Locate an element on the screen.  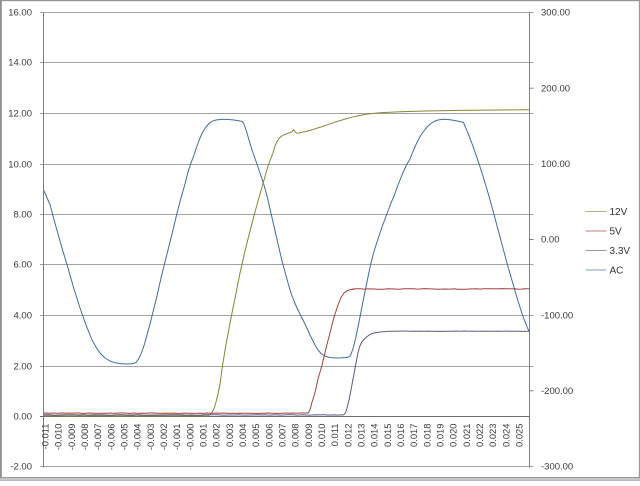
svg-text: -200.00 is located at coordinates (557, 391).